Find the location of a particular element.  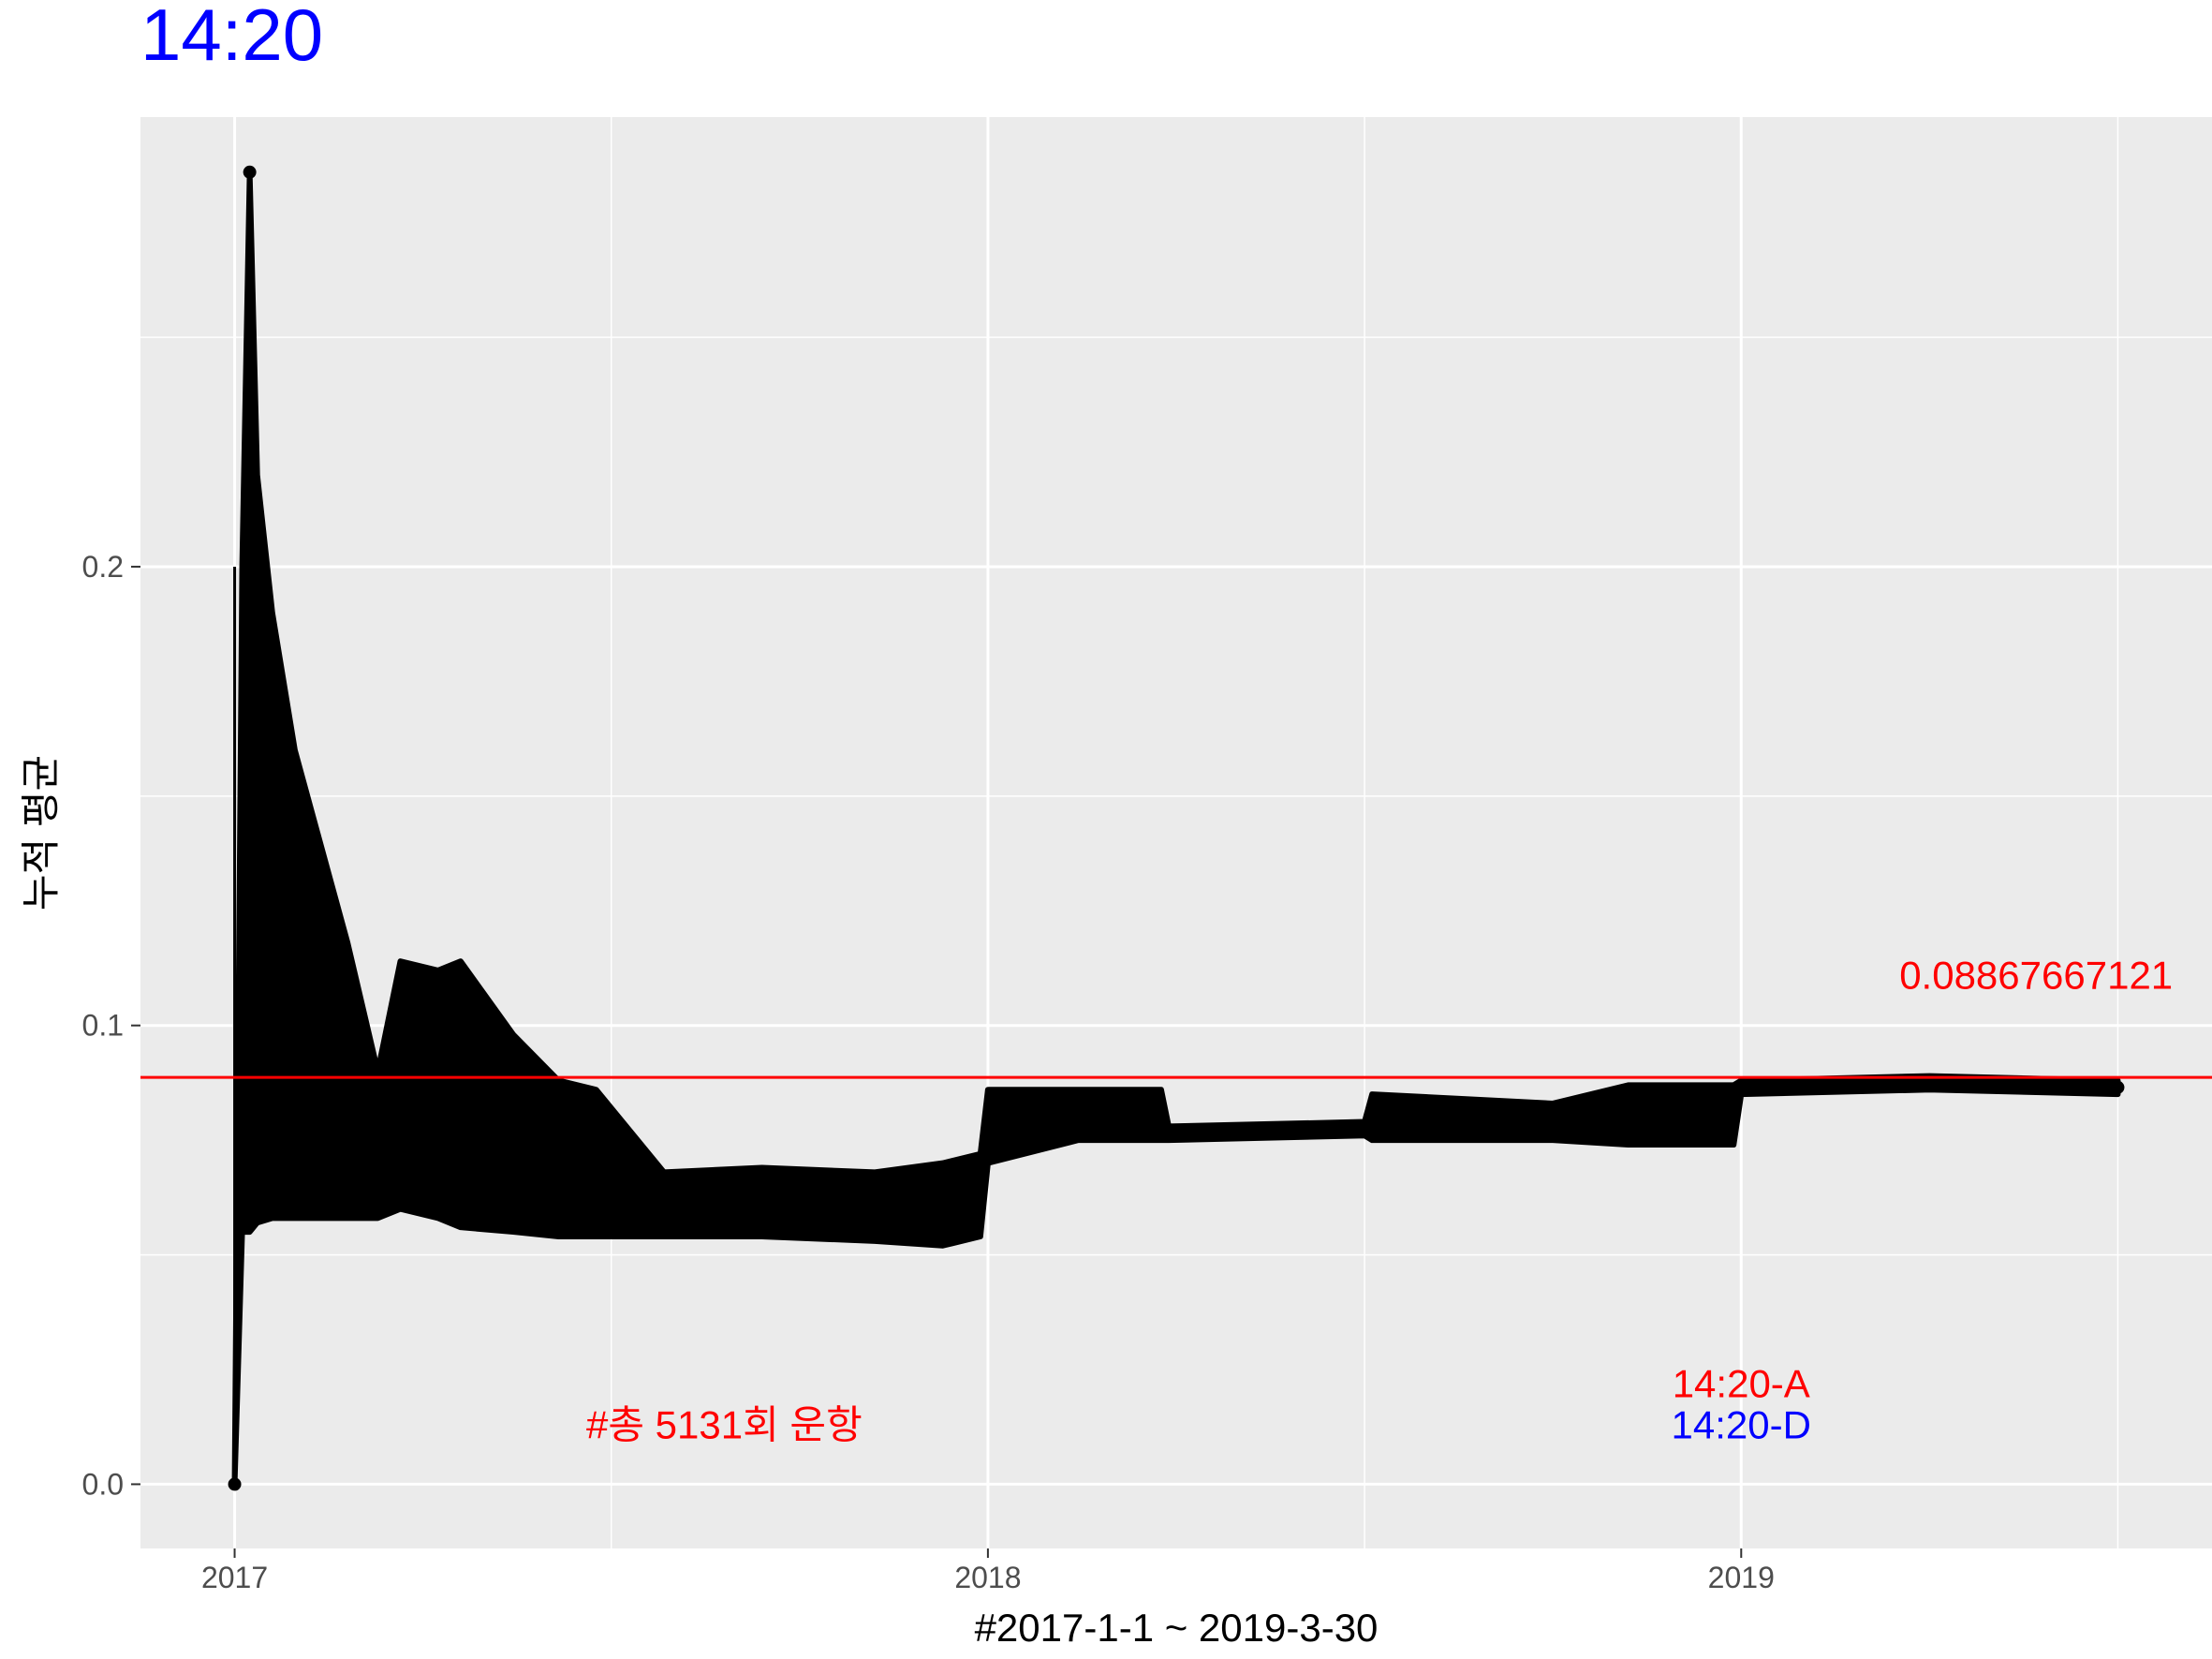

x-axis: 2017 2018 2019 is located at coordinates (988, 1571).